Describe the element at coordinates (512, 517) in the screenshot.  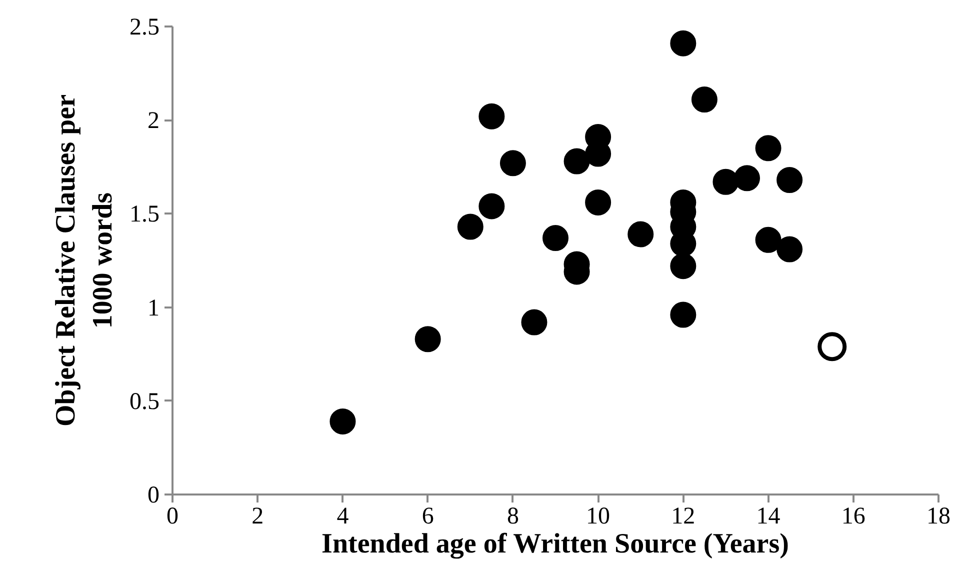
I see `x-tick-label: 8` at that location.